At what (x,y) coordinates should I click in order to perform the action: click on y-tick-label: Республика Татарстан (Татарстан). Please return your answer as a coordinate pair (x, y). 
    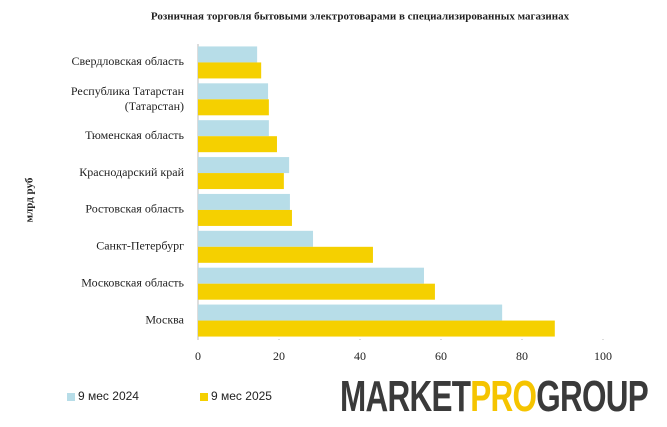
    Looking at the image, I should click on (128, 98).